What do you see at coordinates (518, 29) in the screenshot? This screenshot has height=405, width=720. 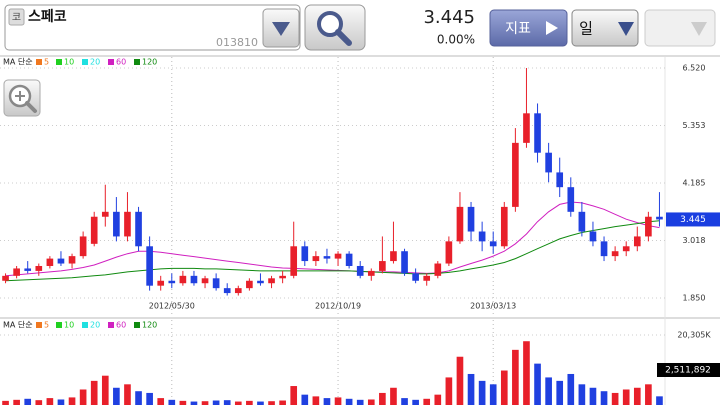 I see `indicator-label: 지표` at bounding box center [518, 29].